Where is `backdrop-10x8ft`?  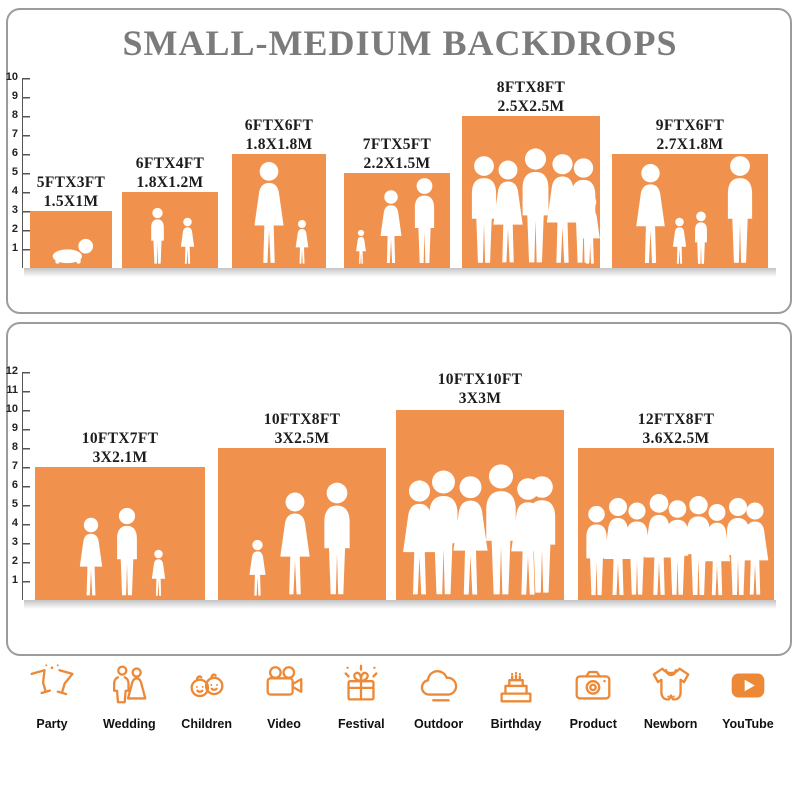
backdrop-10x8ft is located at coordinates (302, 524).